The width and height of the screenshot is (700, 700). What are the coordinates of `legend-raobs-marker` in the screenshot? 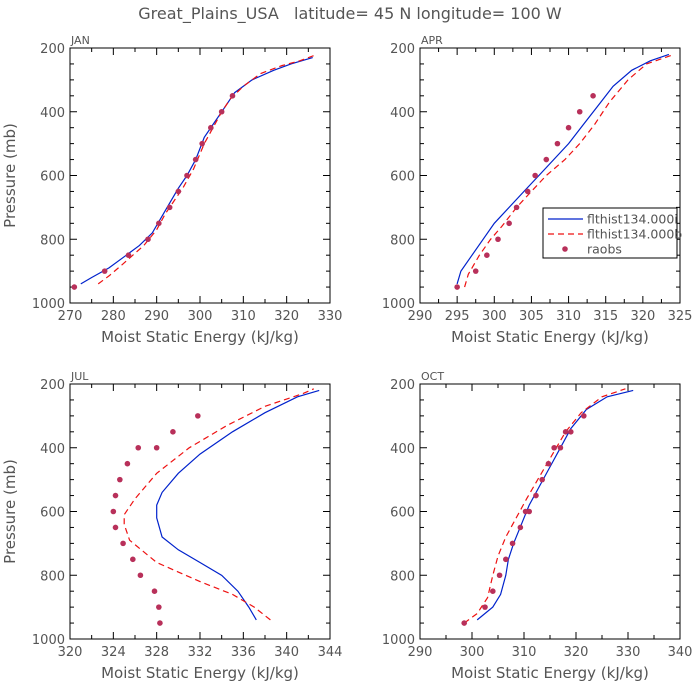 It's located at (565, 249).